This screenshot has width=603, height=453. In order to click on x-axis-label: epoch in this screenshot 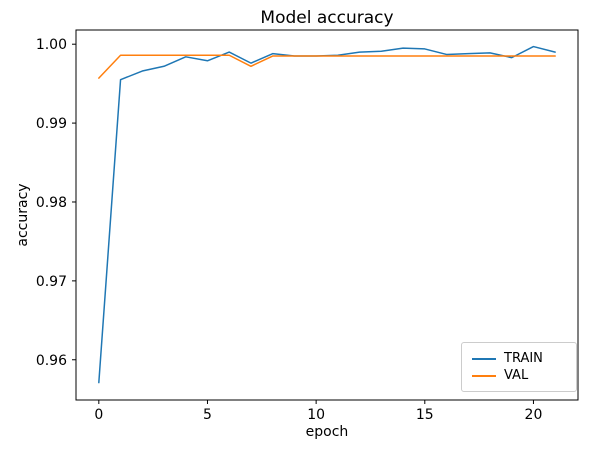, I will do `click(327, 432)`.